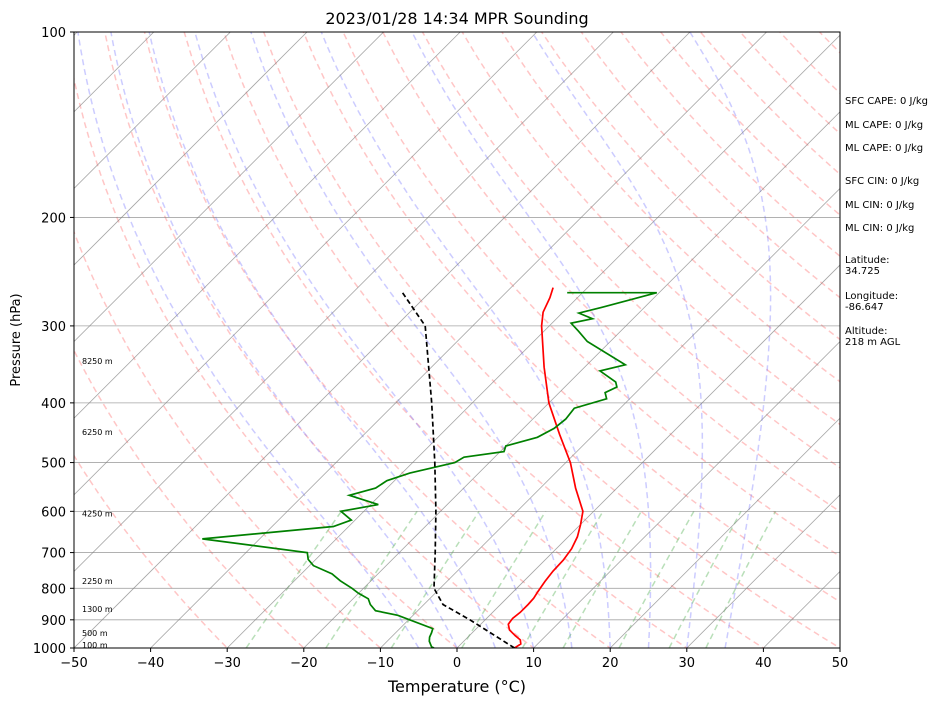  Describe the element at coordinates (53, 589) in the screenshot. I see `y-tick-label: 800` at that location.